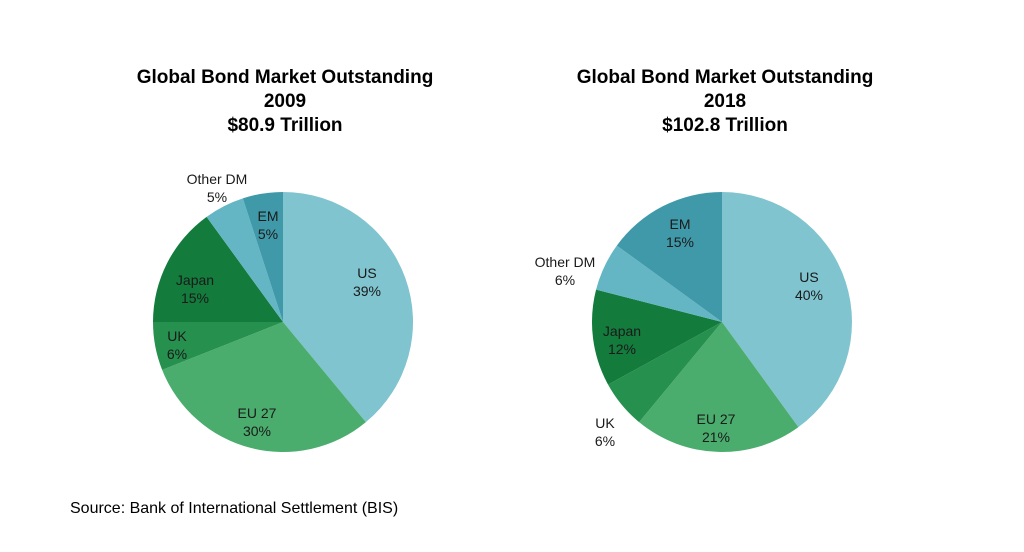 The image size is (1024, 552). Describe the element at coordinates (195, 289) in the screenshot. I see `pie-label-japan: Japan 15%` at that location.